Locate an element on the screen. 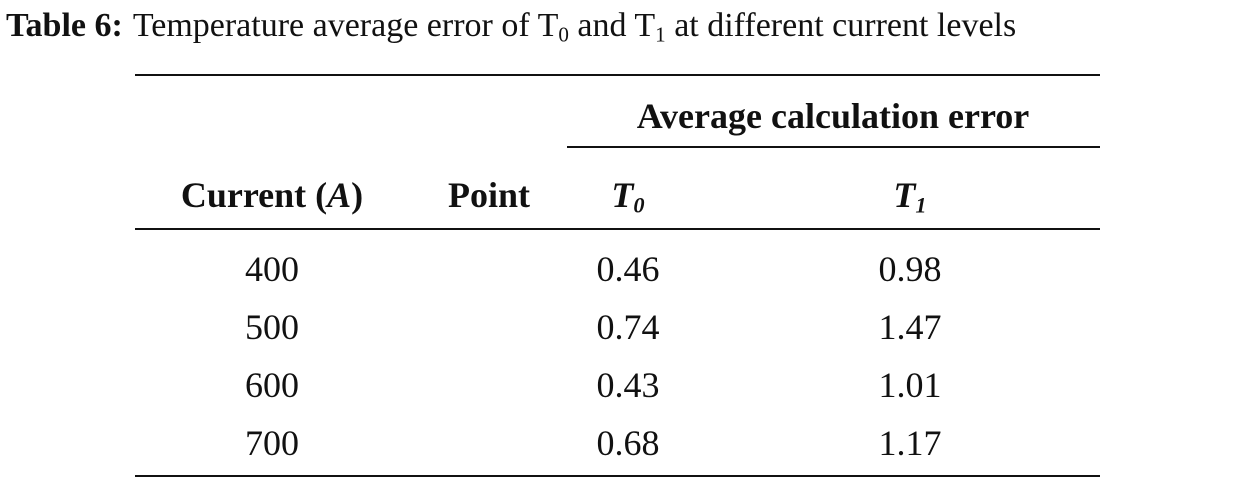 This screenshot has width=1235, height=481. top-rule is located at coordinates (617, 75).